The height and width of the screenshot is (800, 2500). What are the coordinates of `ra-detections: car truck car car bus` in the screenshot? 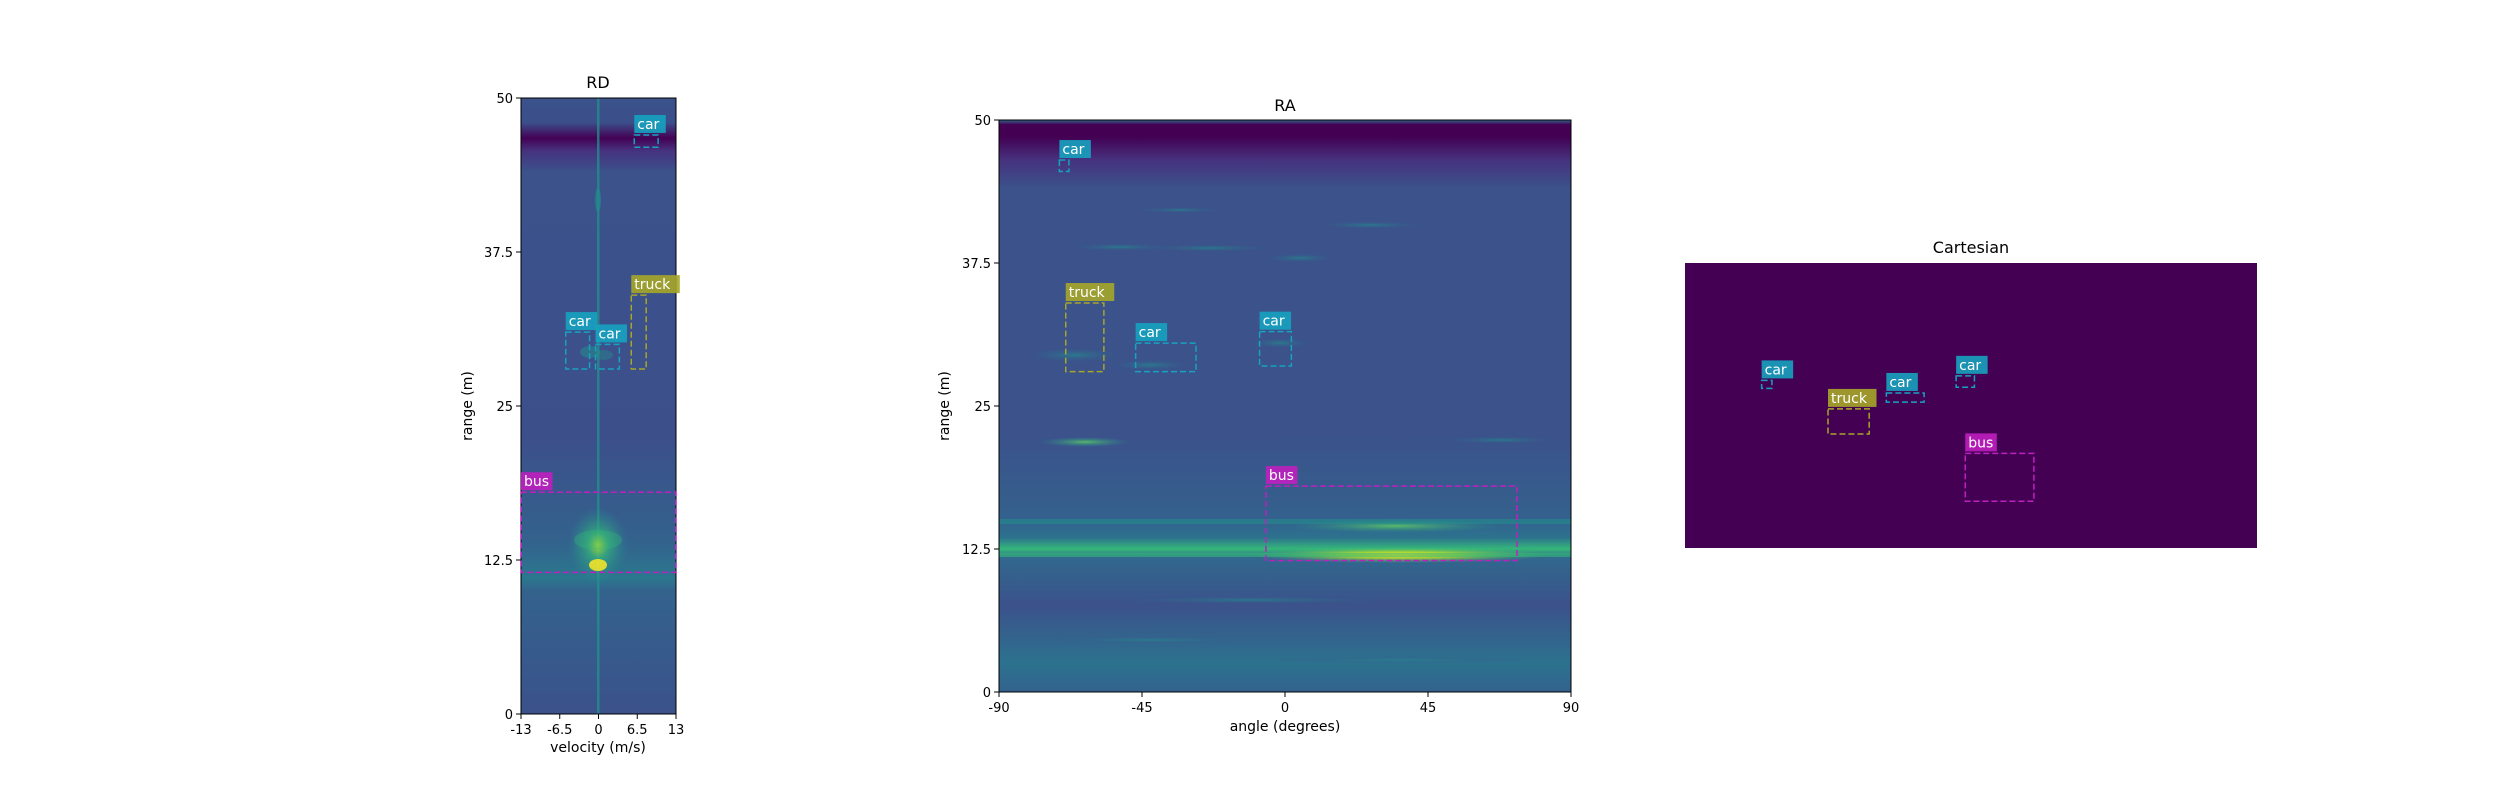 It's located at (1288, 351).